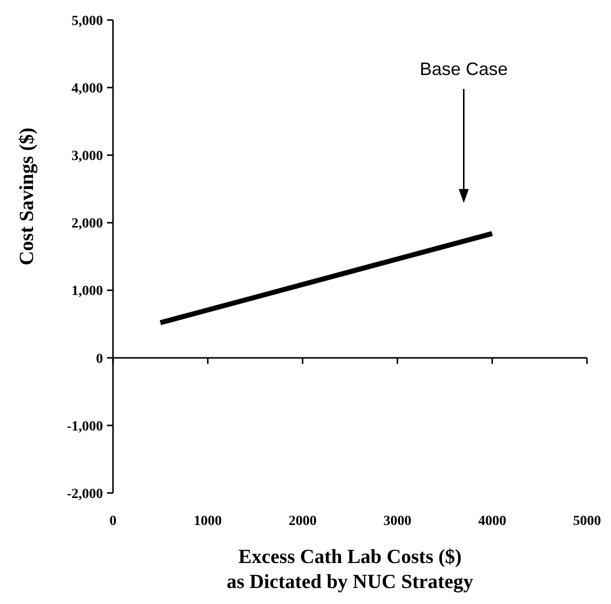 The width and height of the screenshot is (611, 604). Describe the element at coordinates (87, 292) in the screenshot. I see `y-tick-label: 1,000` at that location.